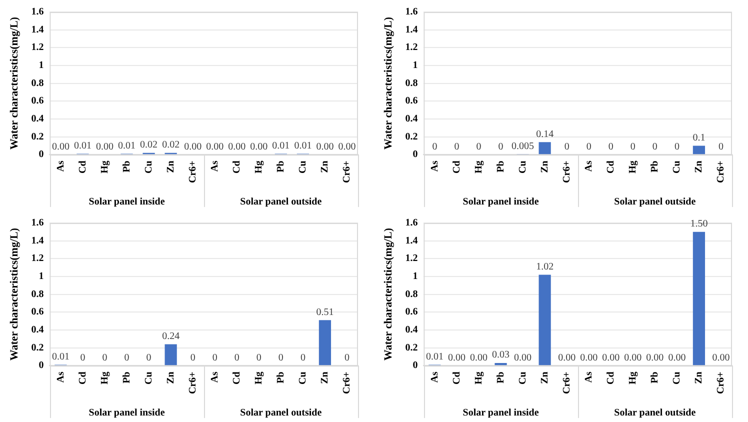  What do you see at coordinates (545, 266) in the screenshot?
I see `data-label: 1.02` at bounding box center [545, 266].